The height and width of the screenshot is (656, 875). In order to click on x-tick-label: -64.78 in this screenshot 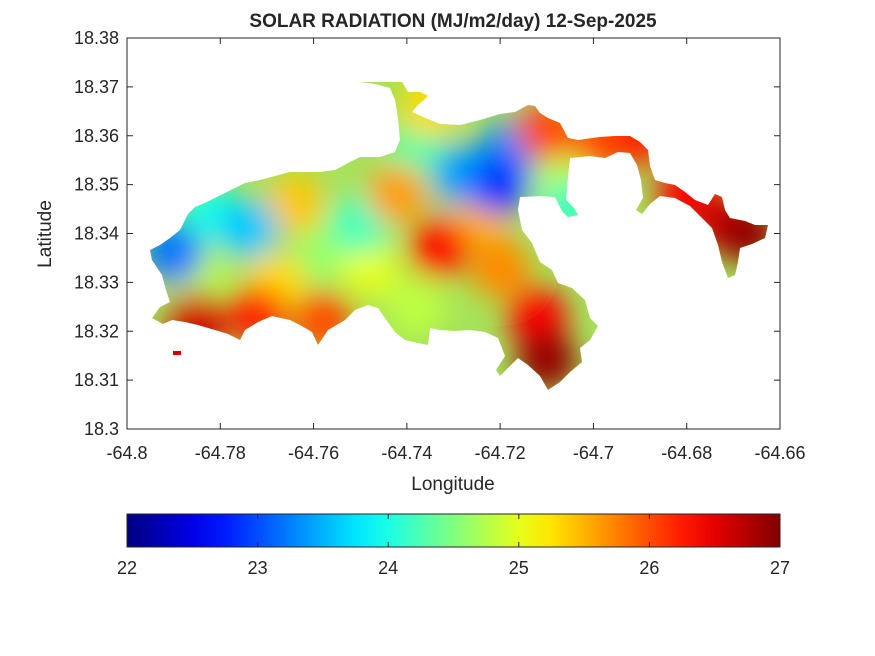, I will do `click(220, 453)`.